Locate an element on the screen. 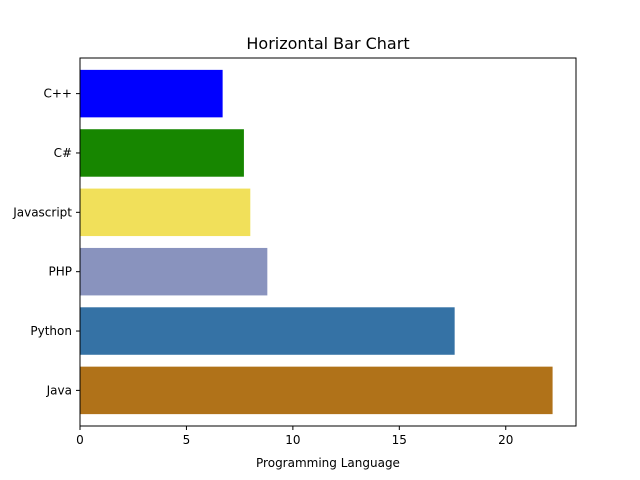 This screenshot has width=640, height=480. bar-java is located at coordinates (316, 390).